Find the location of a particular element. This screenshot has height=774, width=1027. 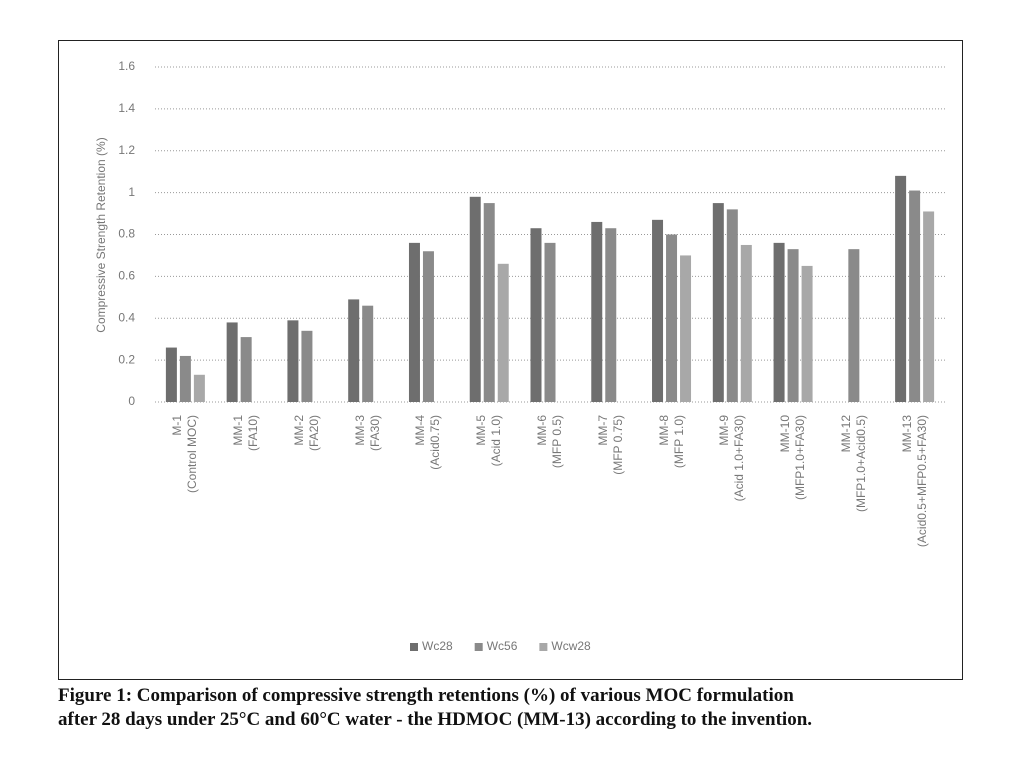

x-tick-label: MM-1 (FA10) is located at coordinates (246, 433).